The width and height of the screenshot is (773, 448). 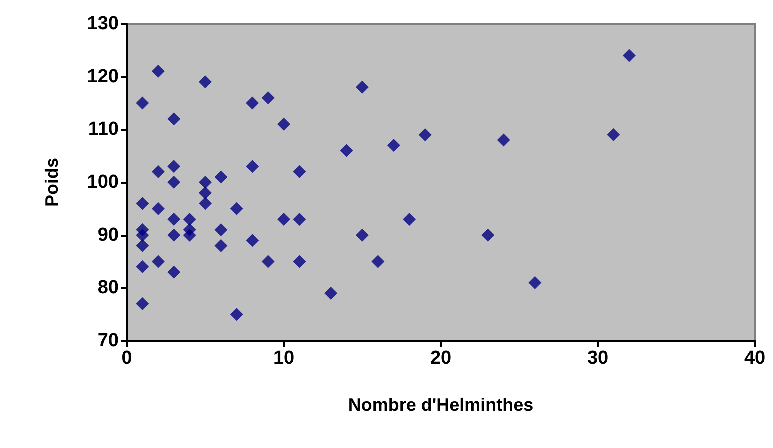 What do you see at coordinates (103, 182) in the screenshot?
I see `y-tick-label: 100` at bounding box center [103, 182].